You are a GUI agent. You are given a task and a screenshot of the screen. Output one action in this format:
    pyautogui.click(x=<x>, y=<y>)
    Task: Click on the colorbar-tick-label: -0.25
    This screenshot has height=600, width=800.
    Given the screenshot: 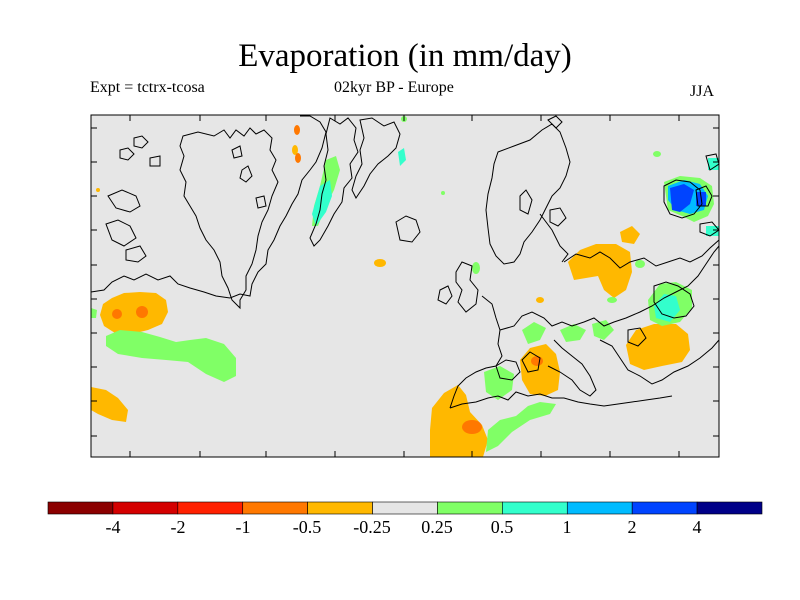 What is the action you would take?
    pyautogui.click(x=372, y=527)
    